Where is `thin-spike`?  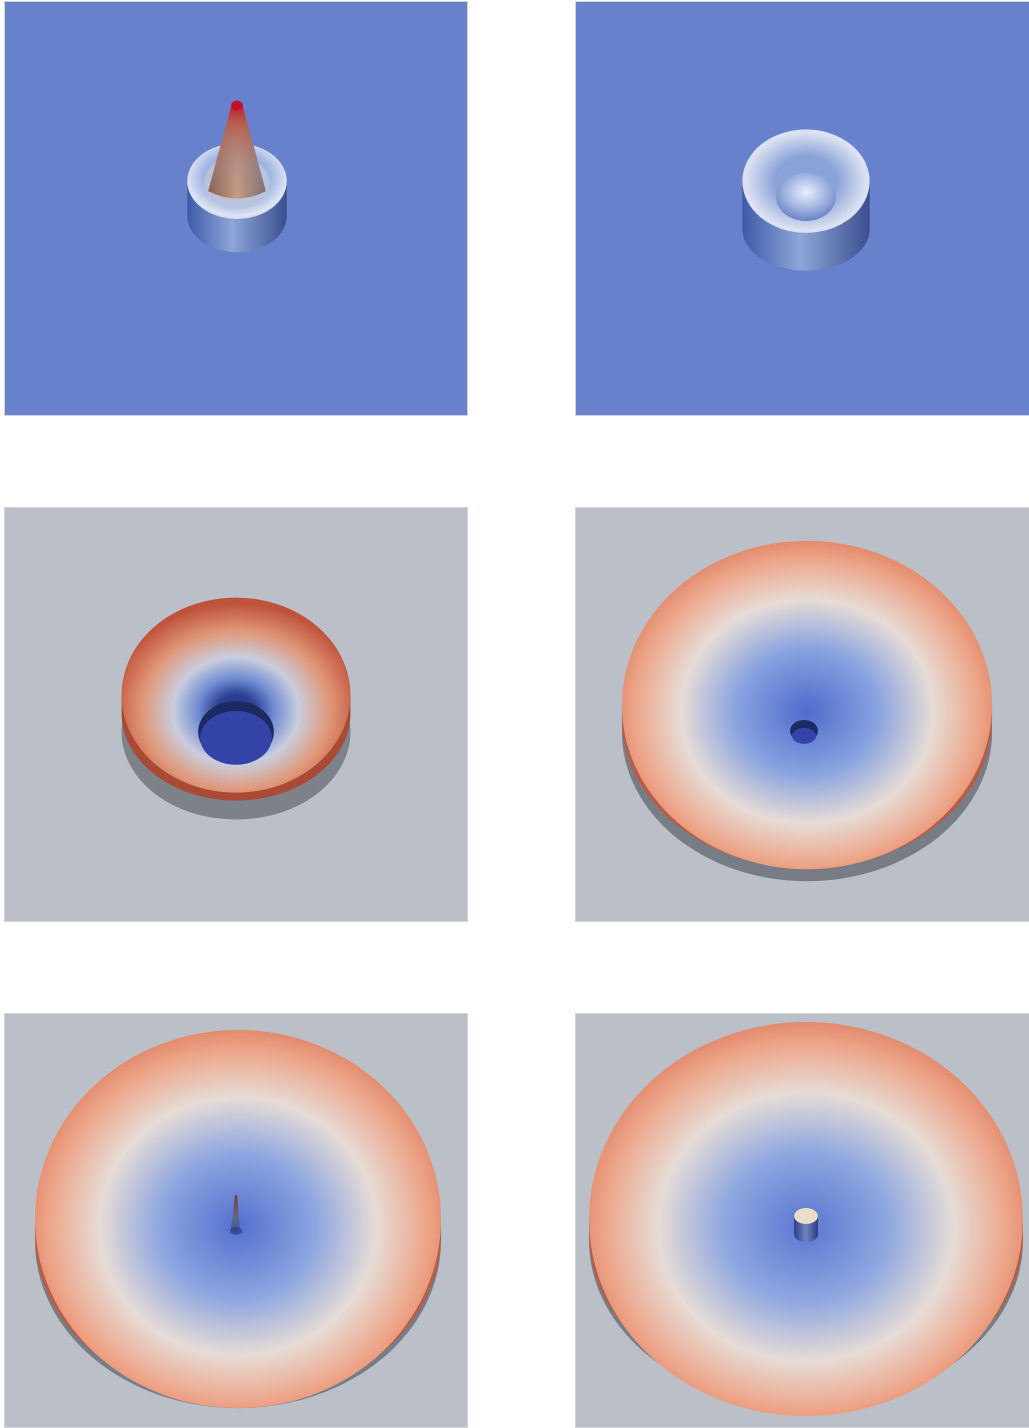
thin-spike is located at coordinates (235, 1213).